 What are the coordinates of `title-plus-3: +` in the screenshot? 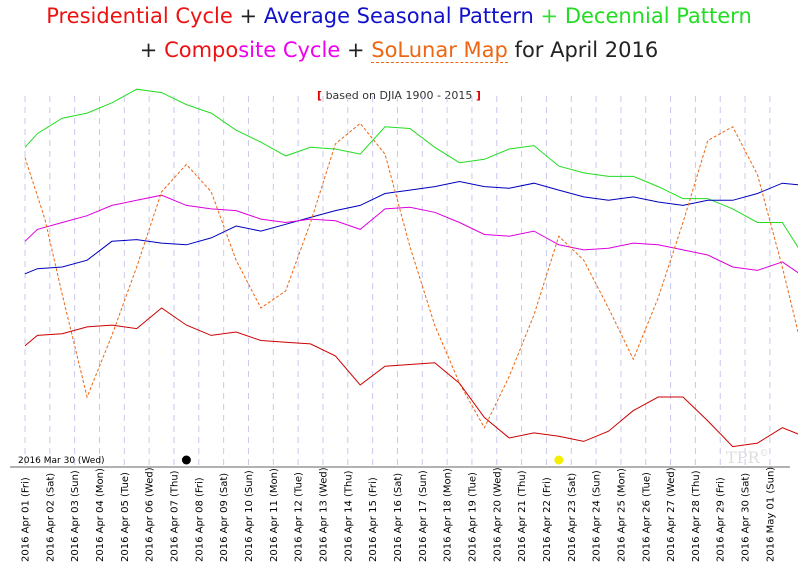 It's located at (148, 50).